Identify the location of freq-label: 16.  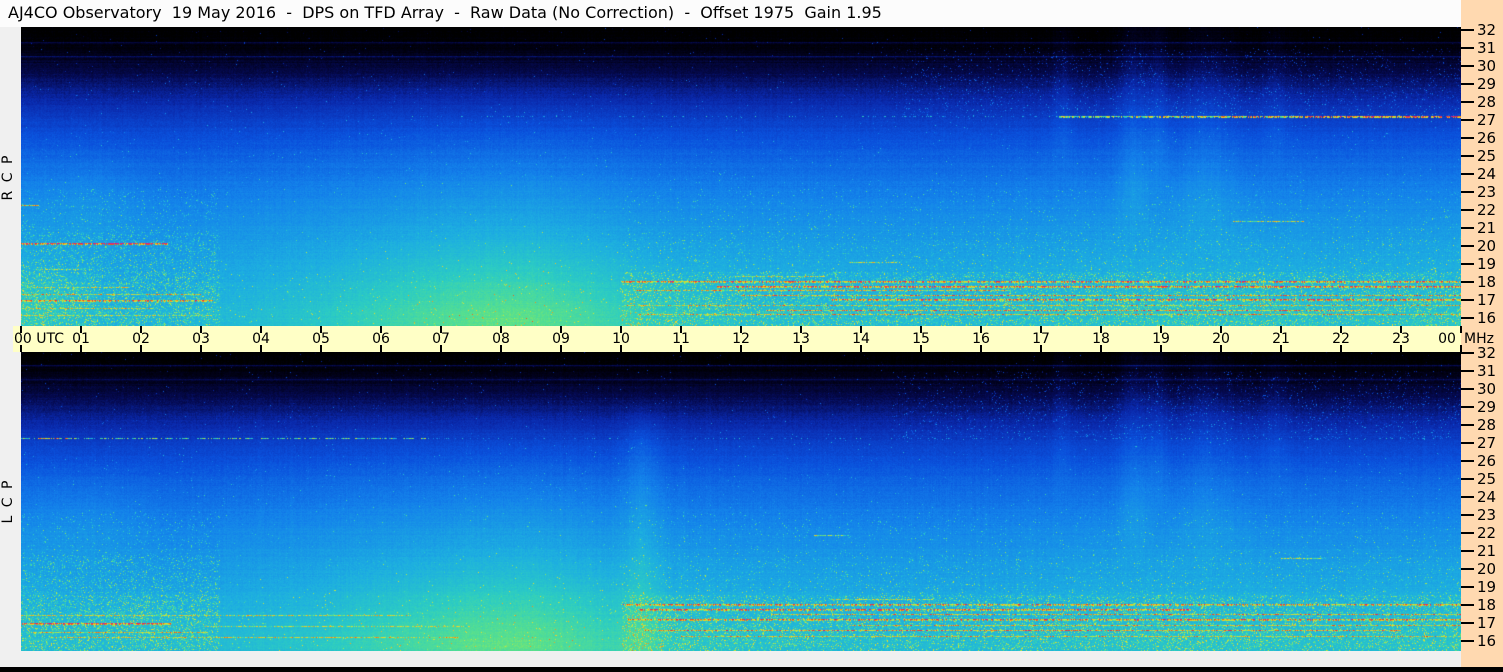
(1487, 641).